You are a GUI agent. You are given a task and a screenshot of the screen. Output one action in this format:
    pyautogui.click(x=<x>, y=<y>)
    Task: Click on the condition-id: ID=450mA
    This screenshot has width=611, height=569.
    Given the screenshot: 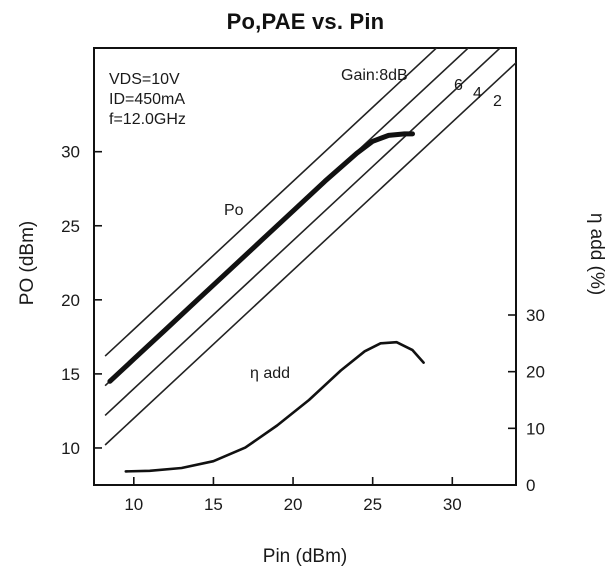 What is the action you would take?
    pyautogui.click(x=147, y=99)
    